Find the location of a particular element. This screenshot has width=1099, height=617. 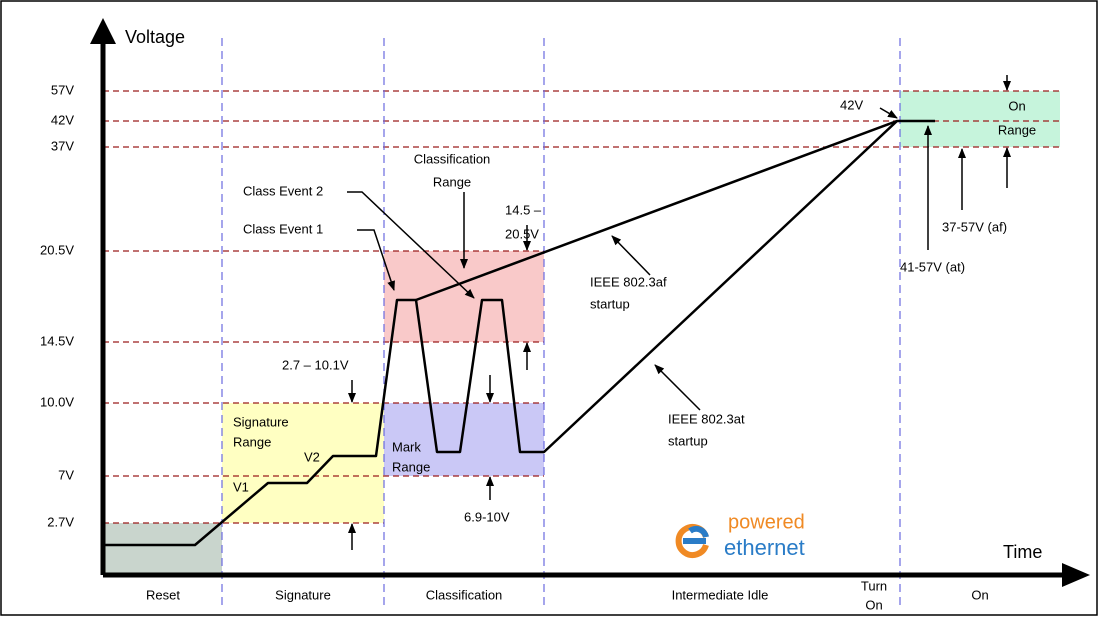

label: V1 is located at coordinates (241, 486).